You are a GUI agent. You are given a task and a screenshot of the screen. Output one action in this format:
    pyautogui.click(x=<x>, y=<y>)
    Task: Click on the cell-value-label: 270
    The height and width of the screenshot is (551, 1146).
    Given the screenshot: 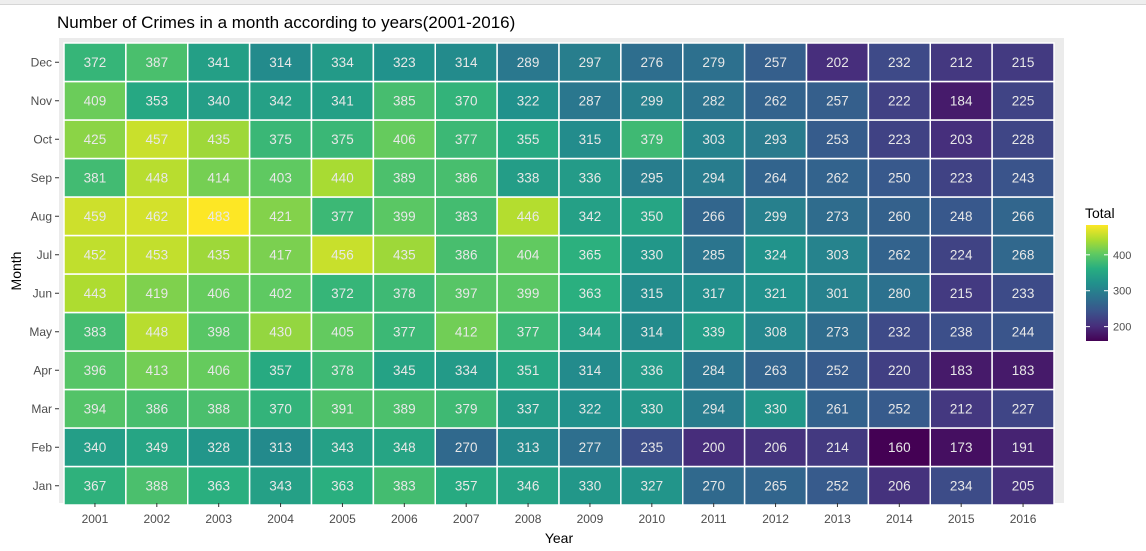 What is the action you would take?
    pyautogui.click(x=466, y=447)
    